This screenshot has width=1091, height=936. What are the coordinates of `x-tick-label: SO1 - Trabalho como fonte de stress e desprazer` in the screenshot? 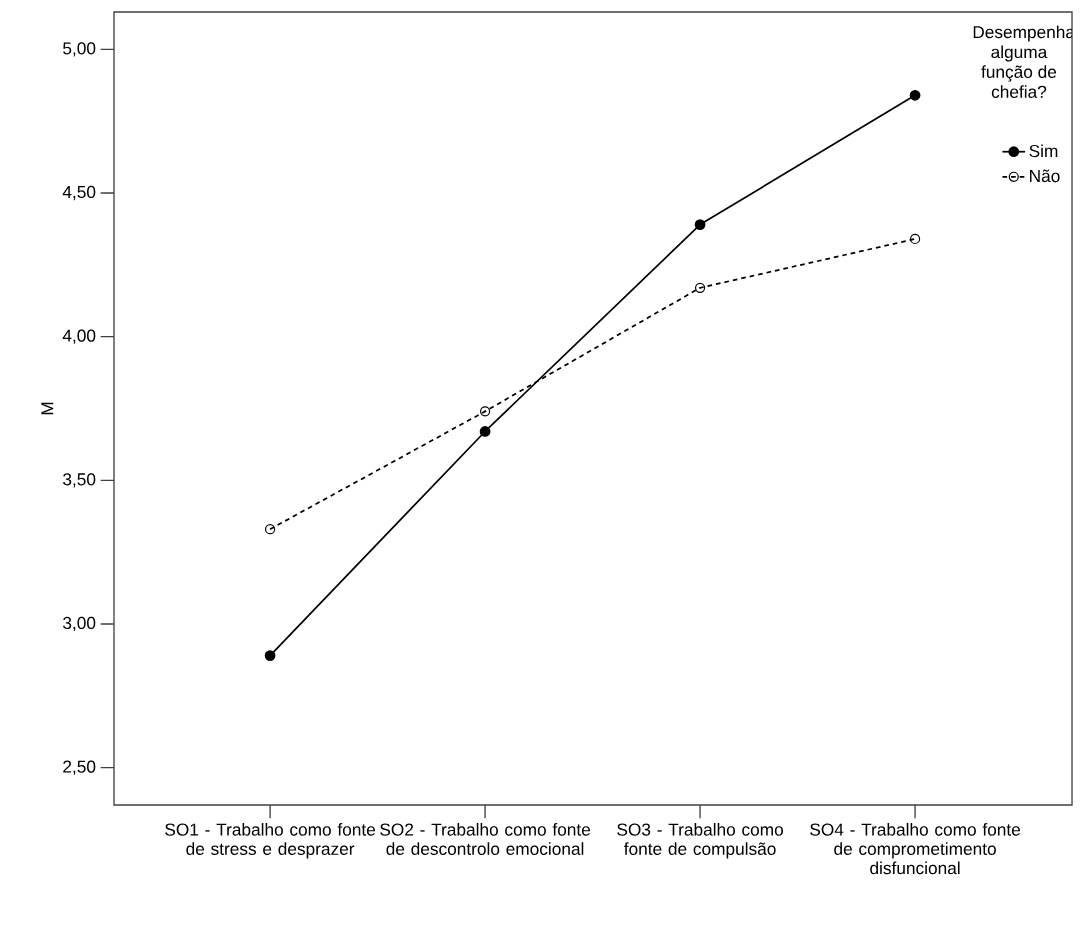 It's located at (270, 841).